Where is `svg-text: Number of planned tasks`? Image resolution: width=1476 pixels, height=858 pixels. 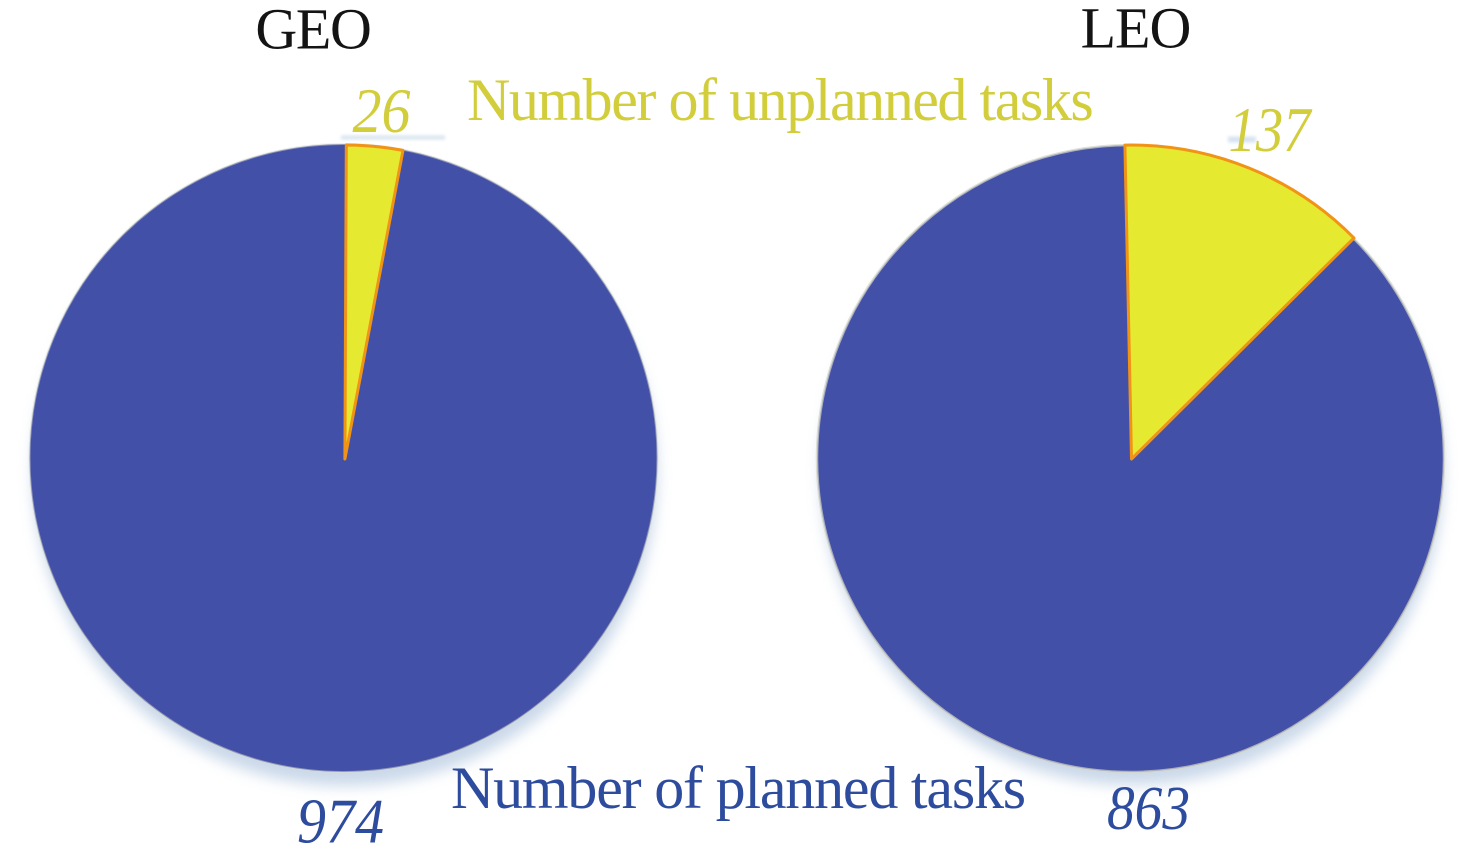 svg-text: Number of planned tasks is located at coordinates (738, 788).